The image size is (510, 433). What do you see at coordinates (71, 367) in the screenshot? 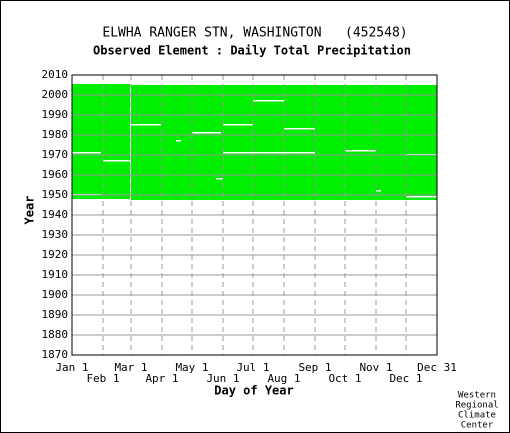
I see `x-tick-label: Jan 1` at bounding box center [71, 367].